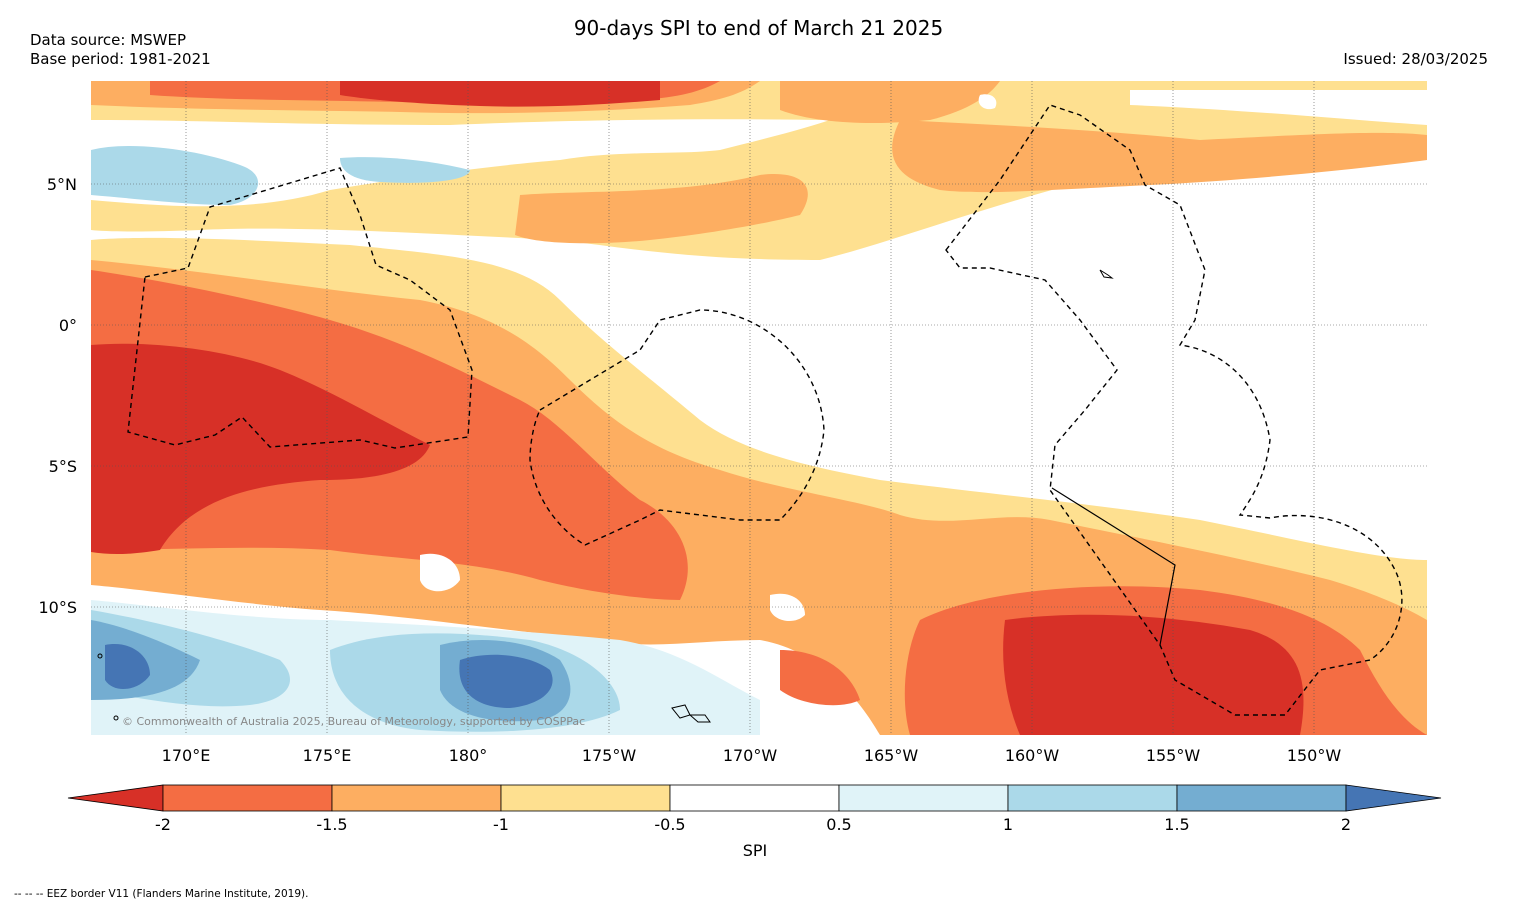 The height and width of the screenshot is (908, 1517). What do you see at coordinates (1032, 755) in the screenshot?
I see `lon-label-160w: 160°W` at bounding box center [1032, 755].